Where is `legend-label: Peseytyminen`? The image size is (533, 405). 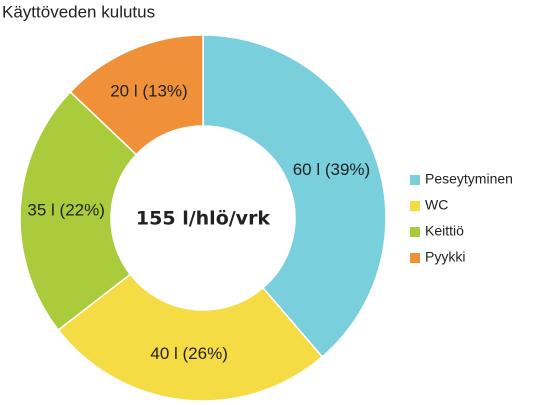 legend-label: Peseytyminen is located at coordinates (469, 179).